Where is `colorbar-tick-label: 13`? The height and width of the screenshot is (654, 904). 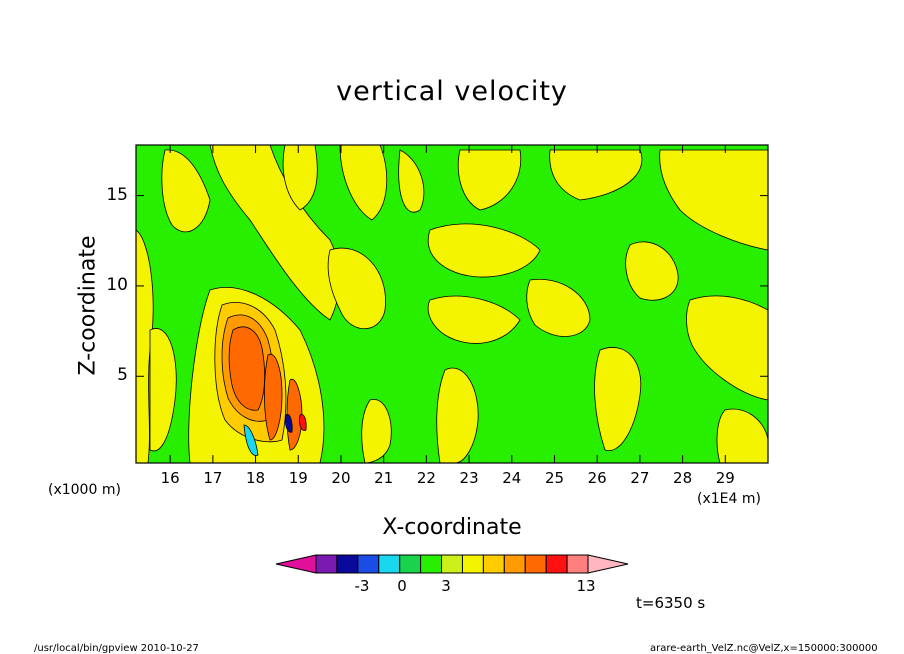
colorbar-tick-label: 13 is located at coordinates (586, 586).